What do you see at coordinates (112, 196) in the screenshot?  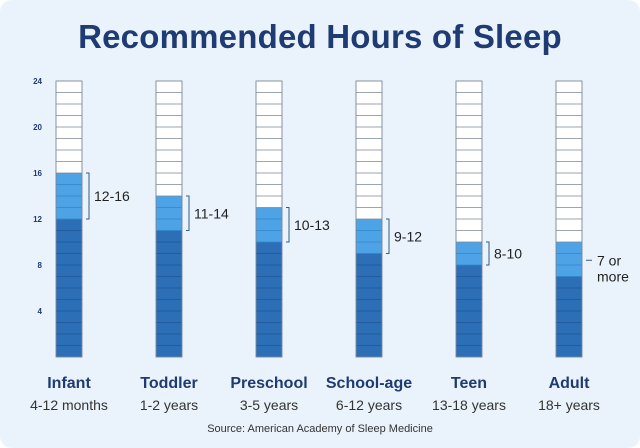 I see `range-label-0: 12-16` at bounding box center [112, 196].